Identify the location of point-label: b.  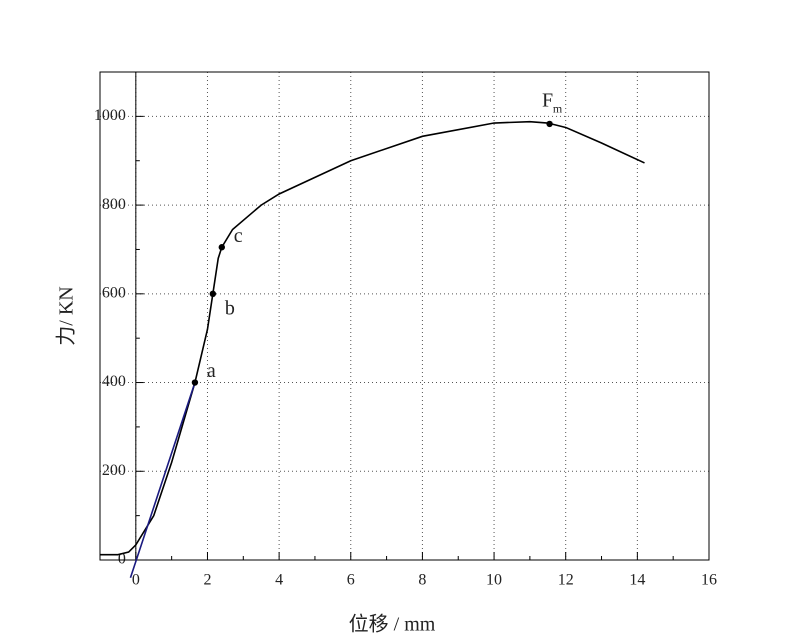
(230, 308).